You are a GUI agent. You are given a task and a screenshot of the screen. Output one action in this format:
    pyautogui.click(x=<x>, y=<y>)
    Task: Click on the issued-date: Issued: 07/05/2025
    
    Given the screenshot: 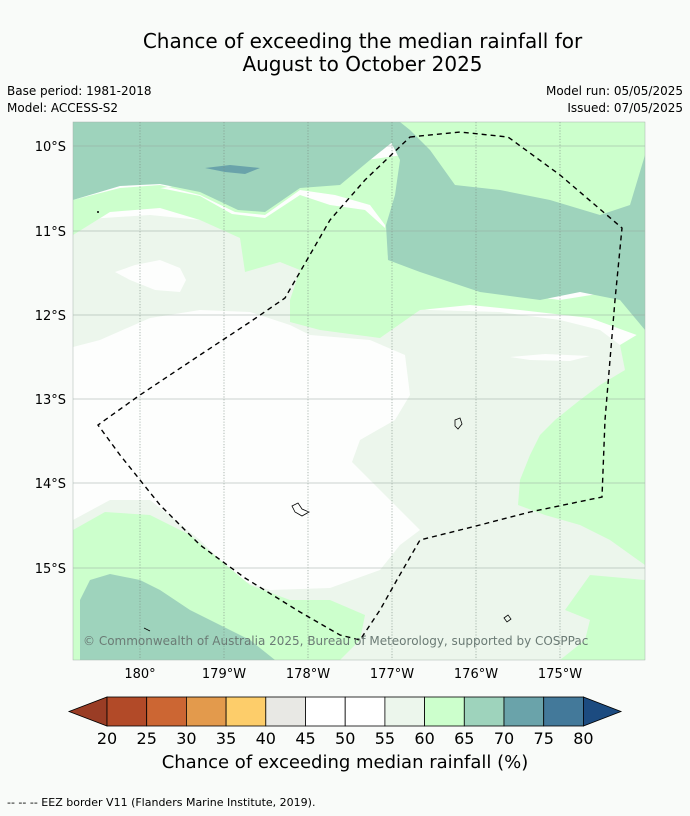 What is the action you would take?
    pyautogui.click(x=625, y=108)
    